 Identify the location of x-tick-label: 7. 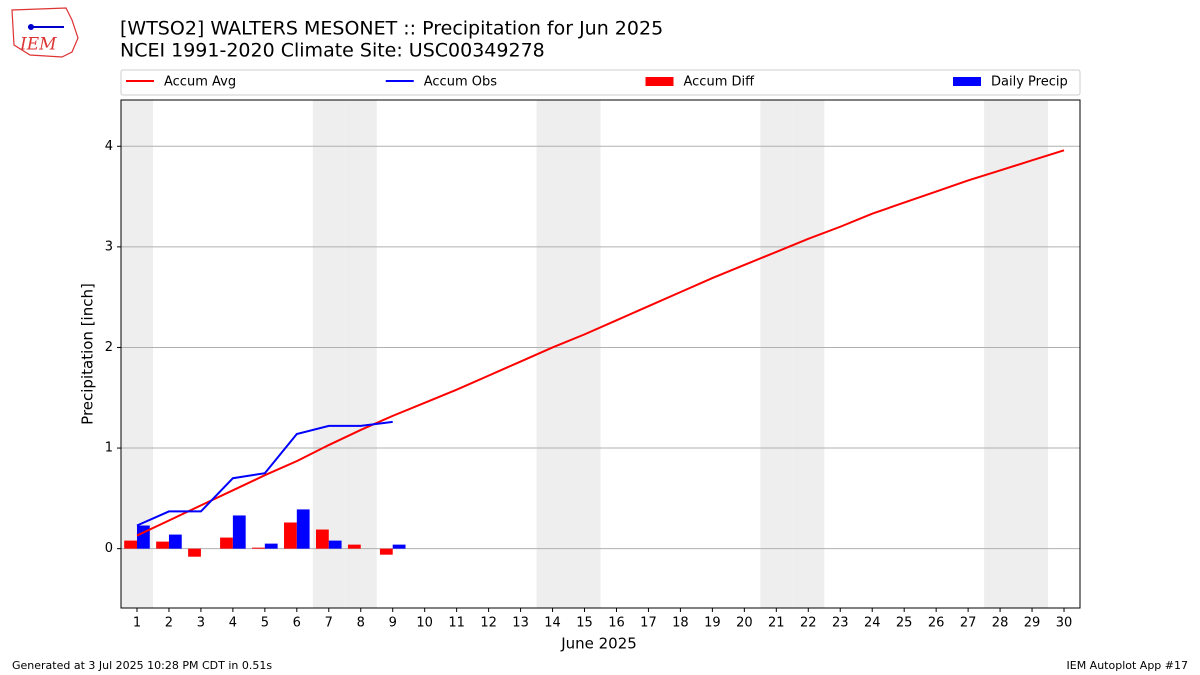
(329, 623).